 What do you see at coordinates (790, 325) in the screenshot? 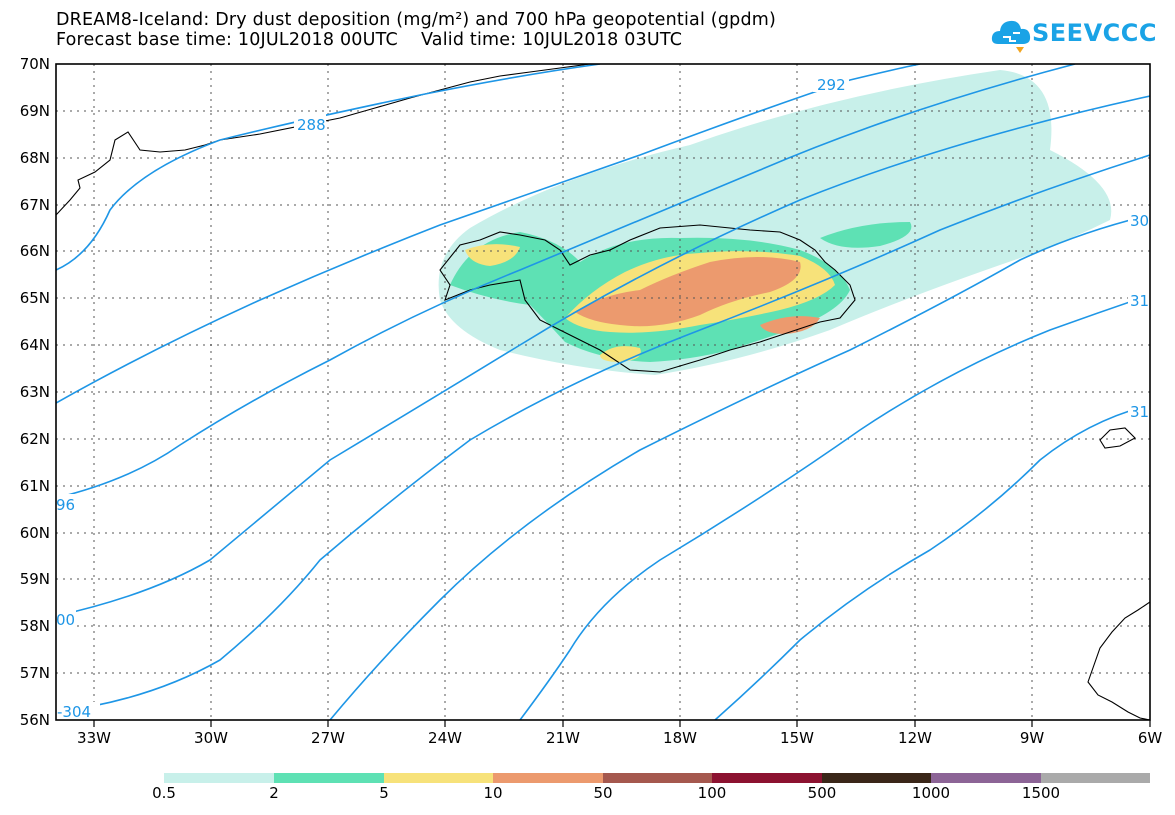
I see `dust-level-10-b` at bounding box center [790, 325].